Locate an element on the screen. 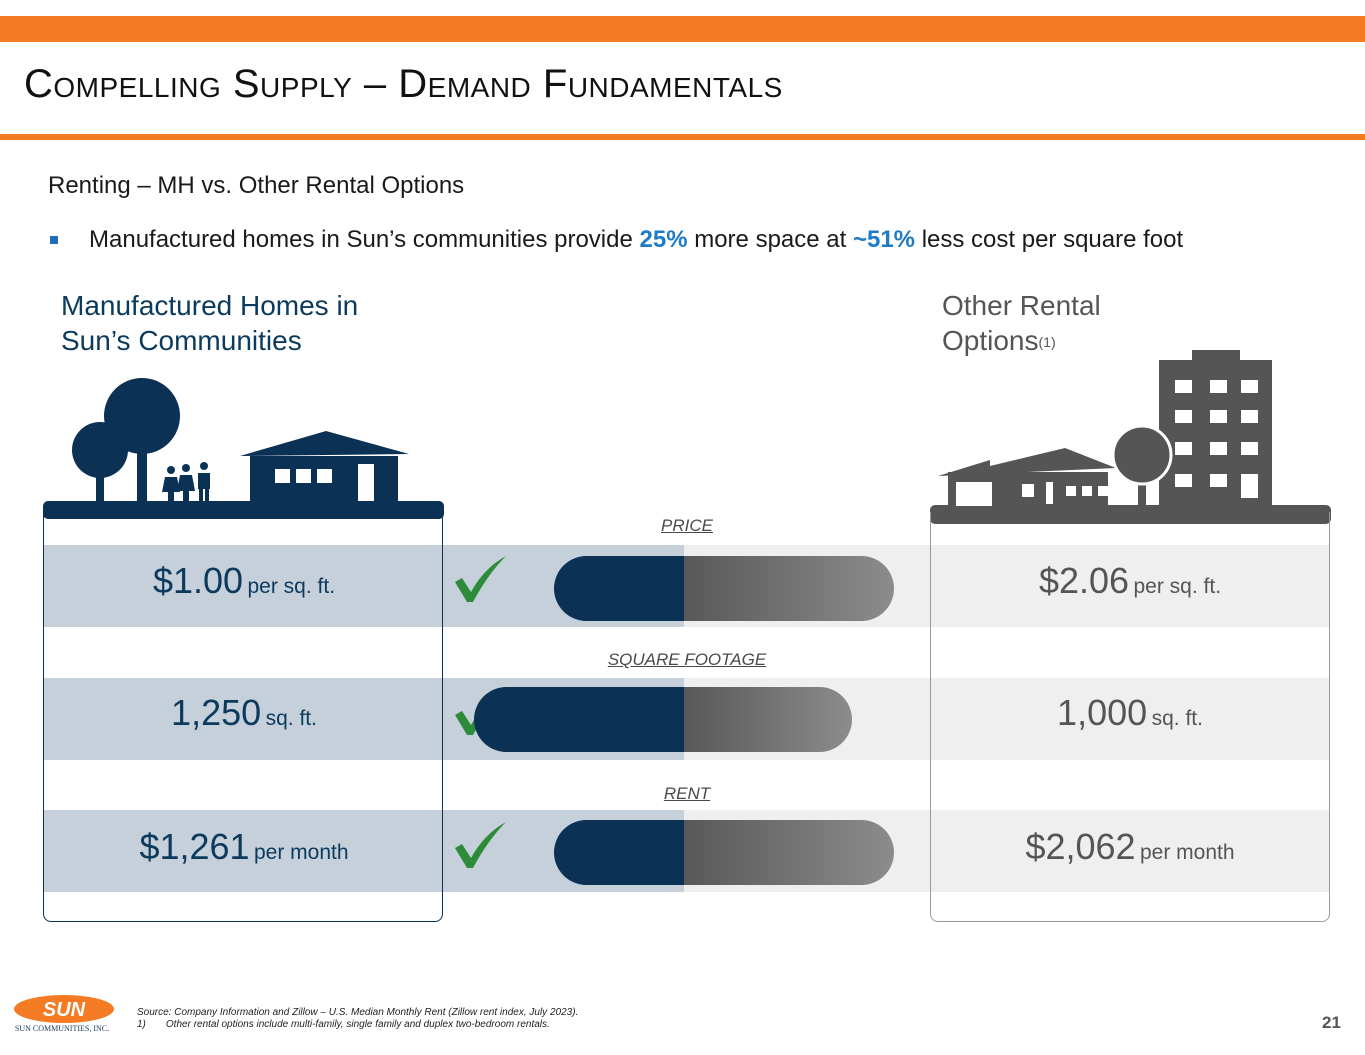 Image resolution: width=1365 pixels, height=1055 pixels. right-heading-line1: Other Rental is located at coordinates (1021, 305).